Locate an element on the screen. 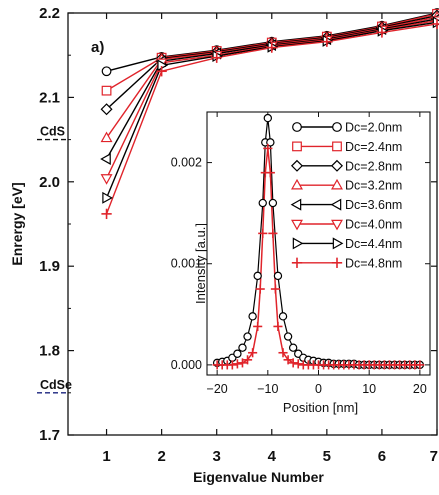  legend-label: Dc=2.0nm is located at coordinates (373, 128).